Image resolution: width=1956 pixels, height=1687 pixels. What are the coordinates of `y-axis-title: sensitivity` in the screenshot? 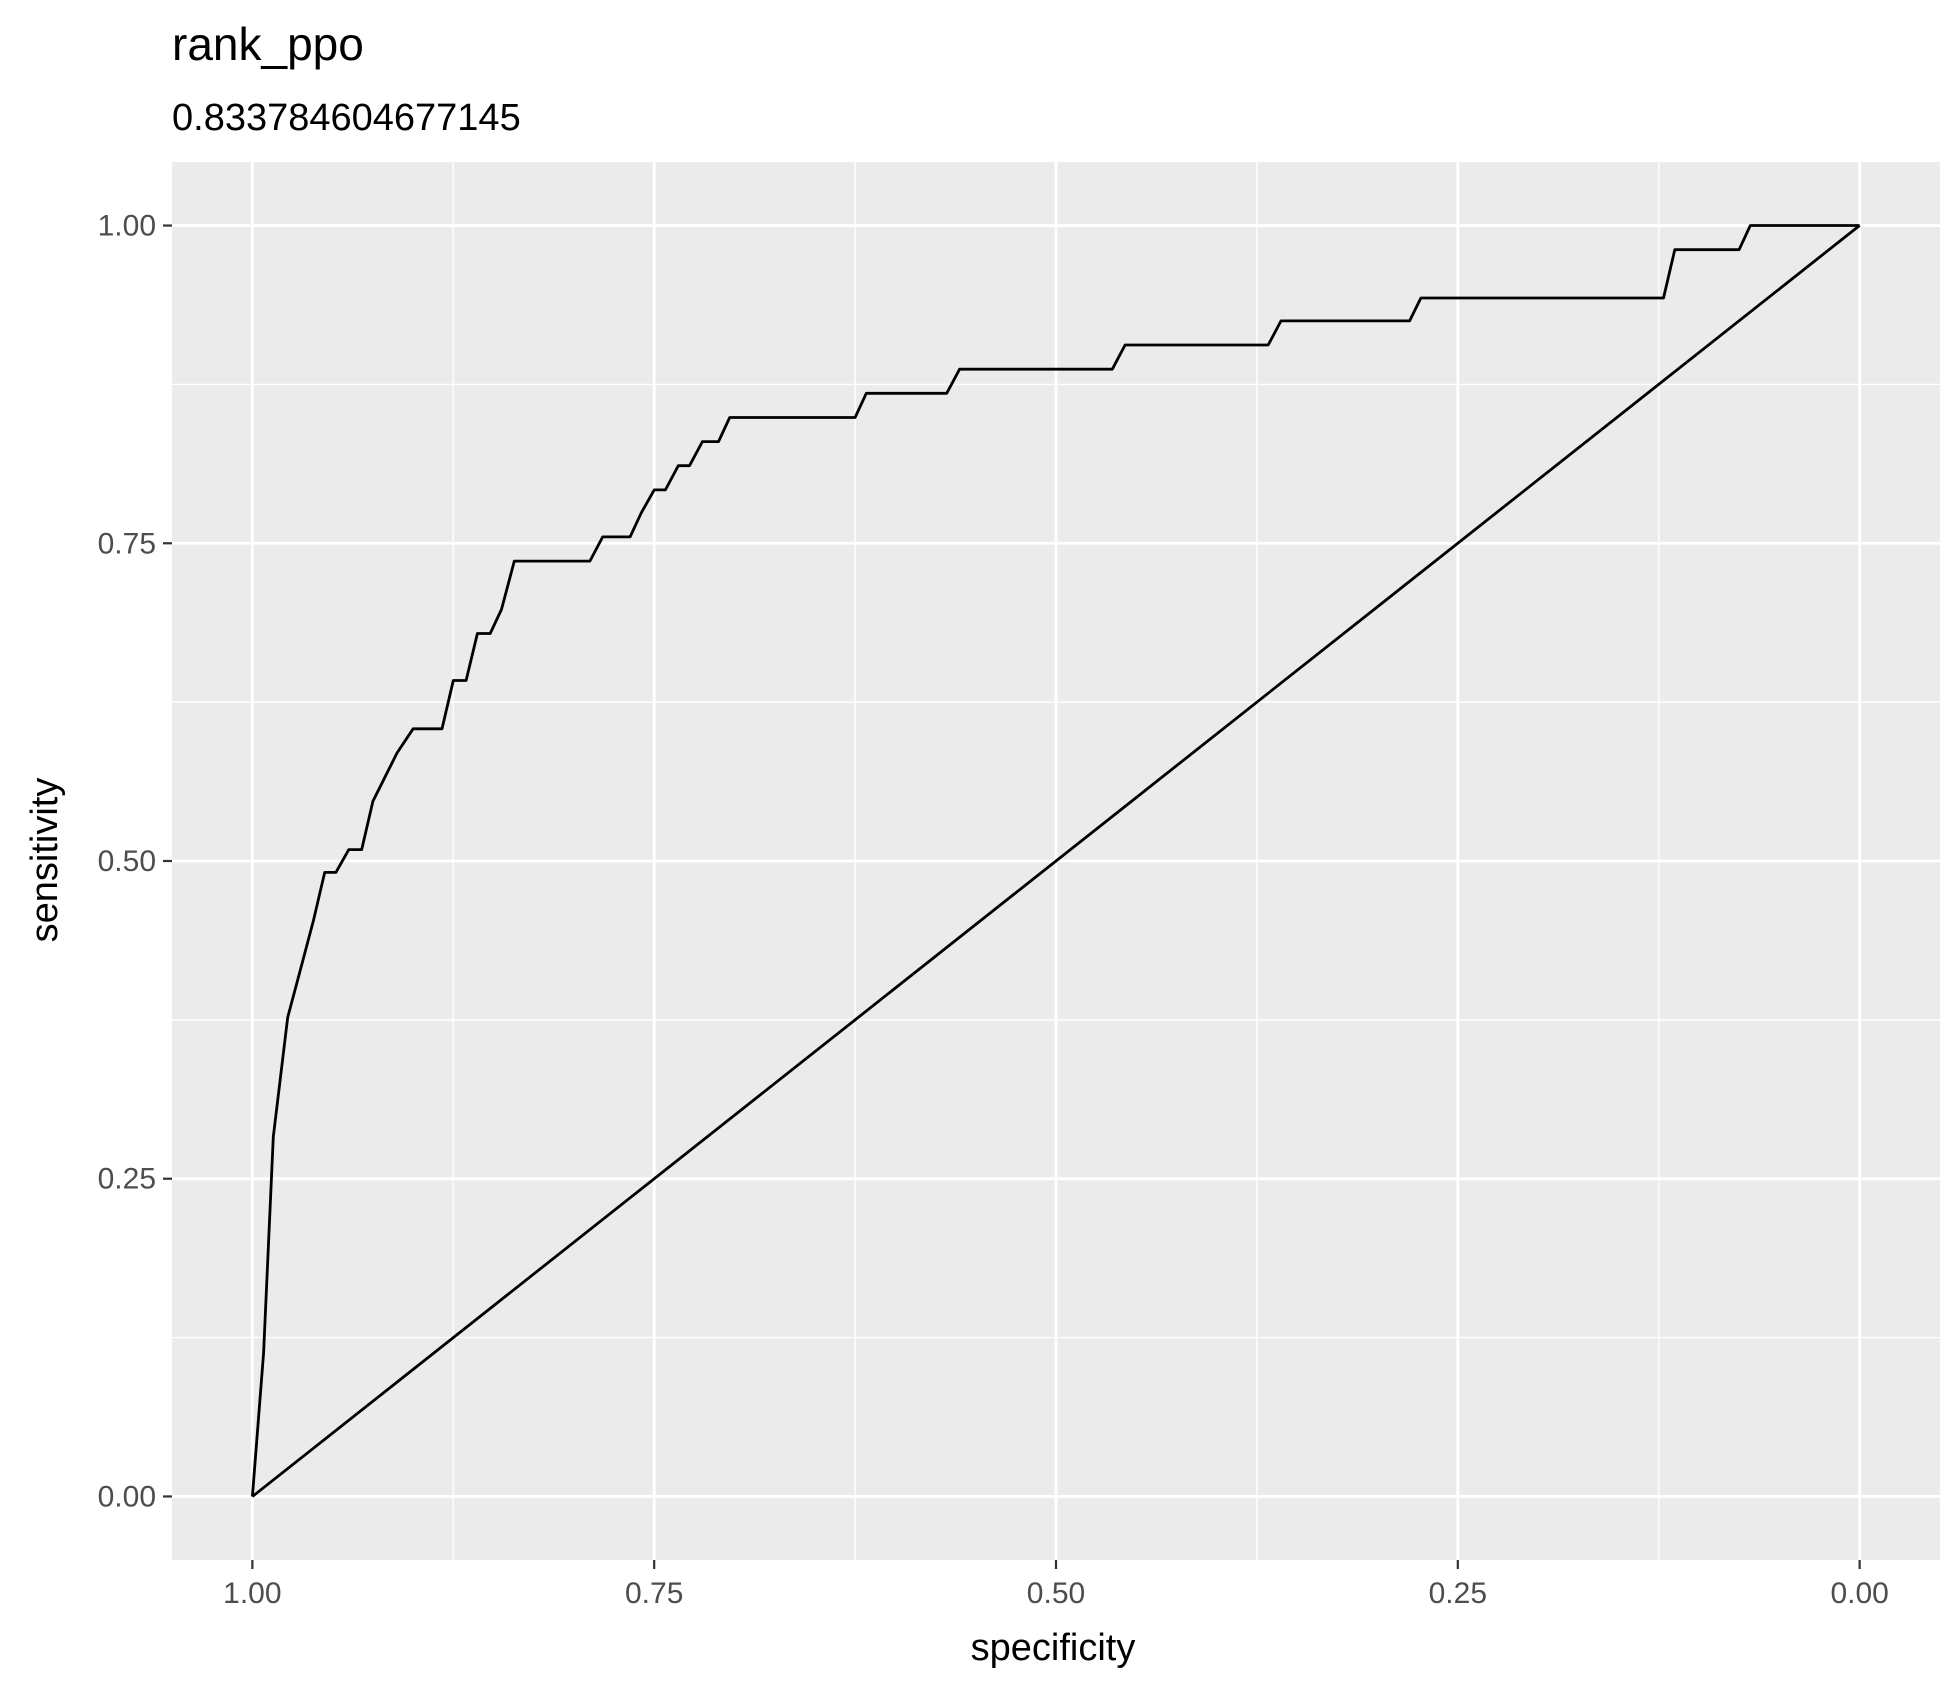 It's located at (45, 860).